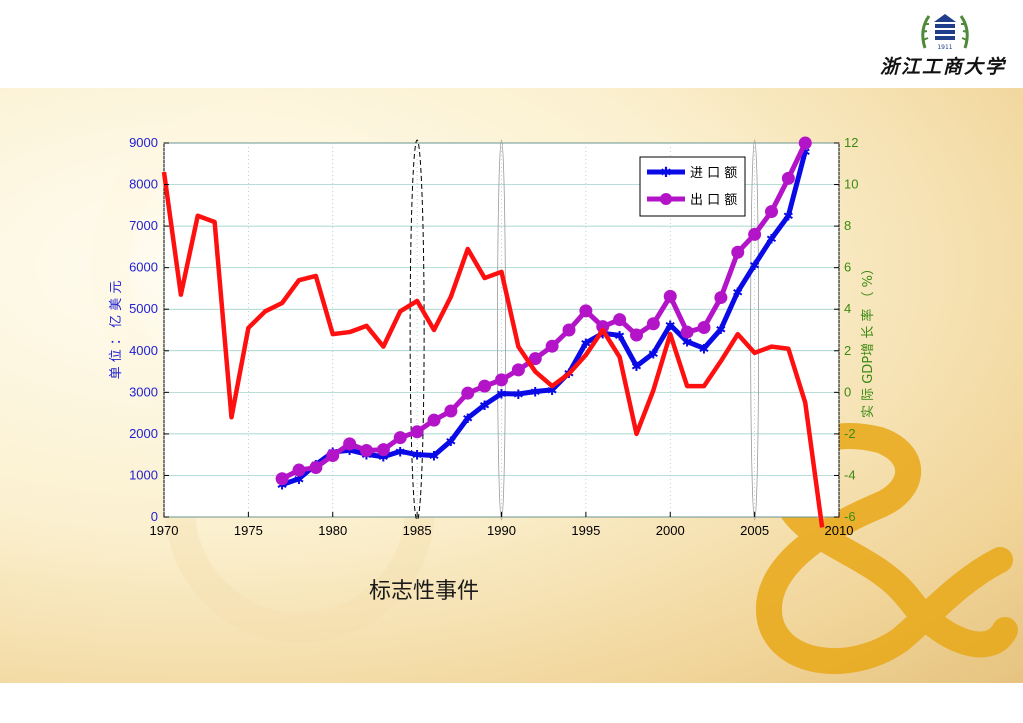  Describe the element at coordinates (851, 142) in the screenshot. I see `right-tick-label: 12` at that location.